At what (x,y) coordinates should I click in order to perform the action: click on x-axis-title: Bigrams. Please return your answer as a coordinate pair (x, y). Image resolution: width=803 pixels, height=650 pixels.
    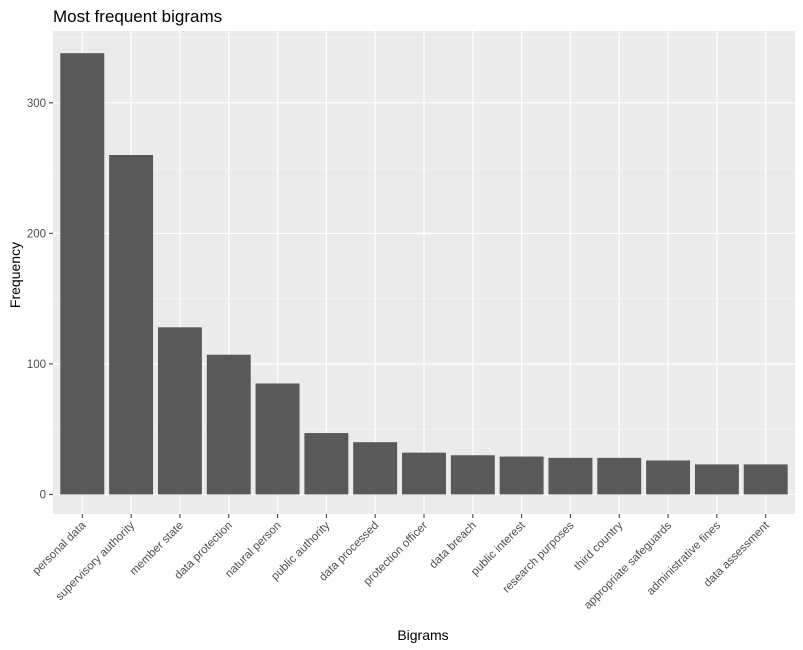
    Looking at the image, I should click on (422, 635).